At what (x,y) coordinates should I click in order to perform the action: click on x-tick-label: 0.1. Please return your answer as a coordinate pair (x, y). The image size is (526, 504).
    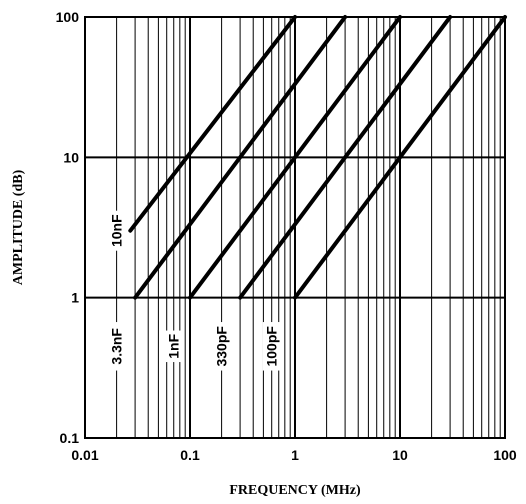
    Looking at the image, I should click on (190, 455).